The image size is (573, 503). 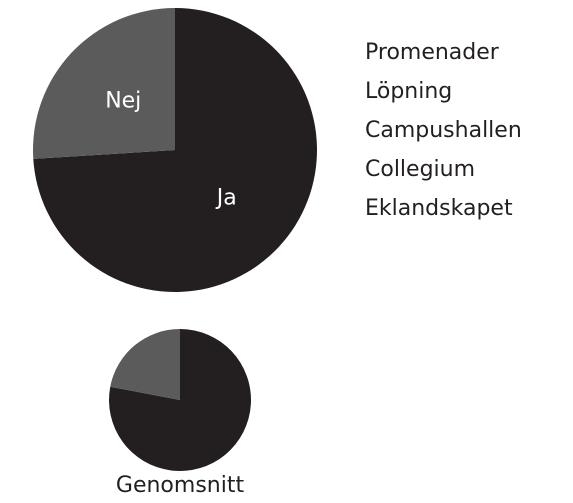 I want to click on list-item: Promenader, so click(x=432, y=52).